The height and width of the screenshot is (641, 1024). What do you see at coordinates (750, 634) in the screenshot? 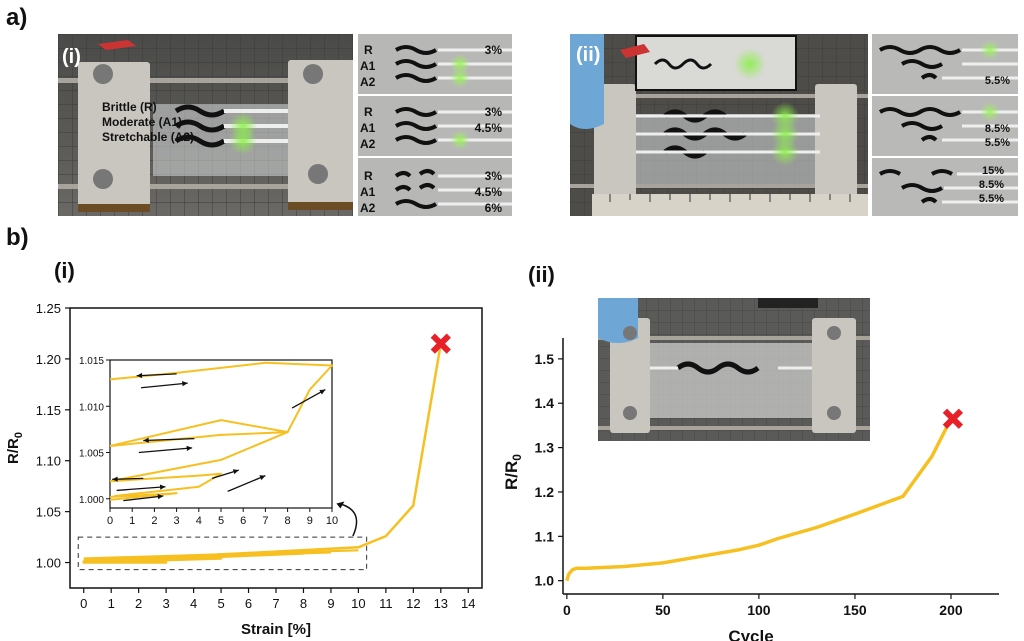
I see `x-axis-label: Cycle` at bounding box center [750, 634].